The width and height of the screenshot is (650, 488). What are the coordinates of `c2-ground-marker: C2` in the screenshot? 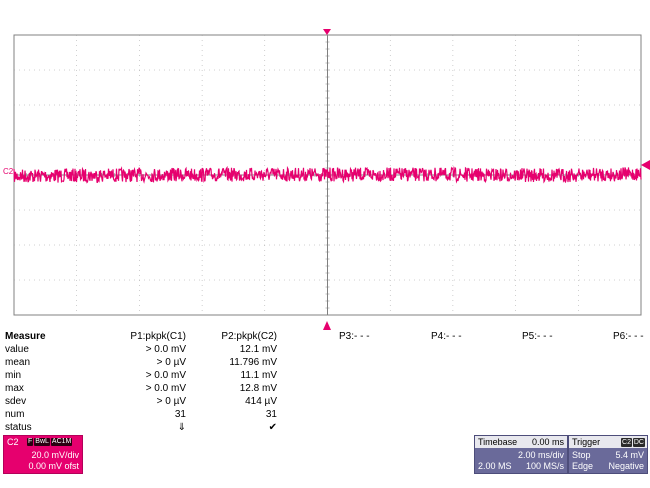 It's located at (8, 171).